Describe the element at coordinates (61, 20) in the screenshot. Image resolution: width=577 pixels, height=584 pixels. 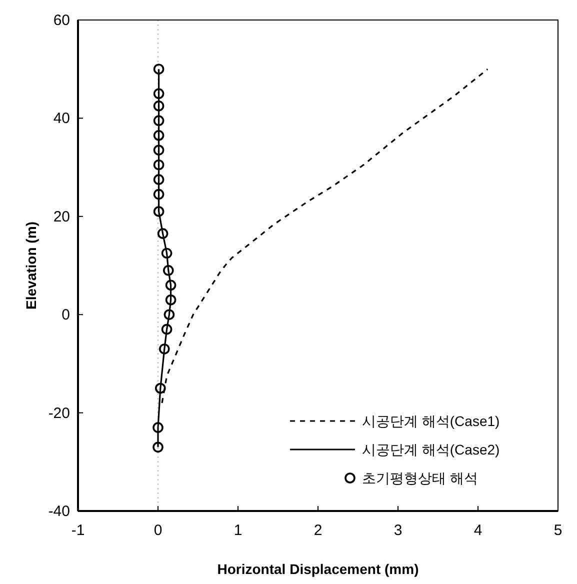
I see `y-tick-label: 60` at that location.